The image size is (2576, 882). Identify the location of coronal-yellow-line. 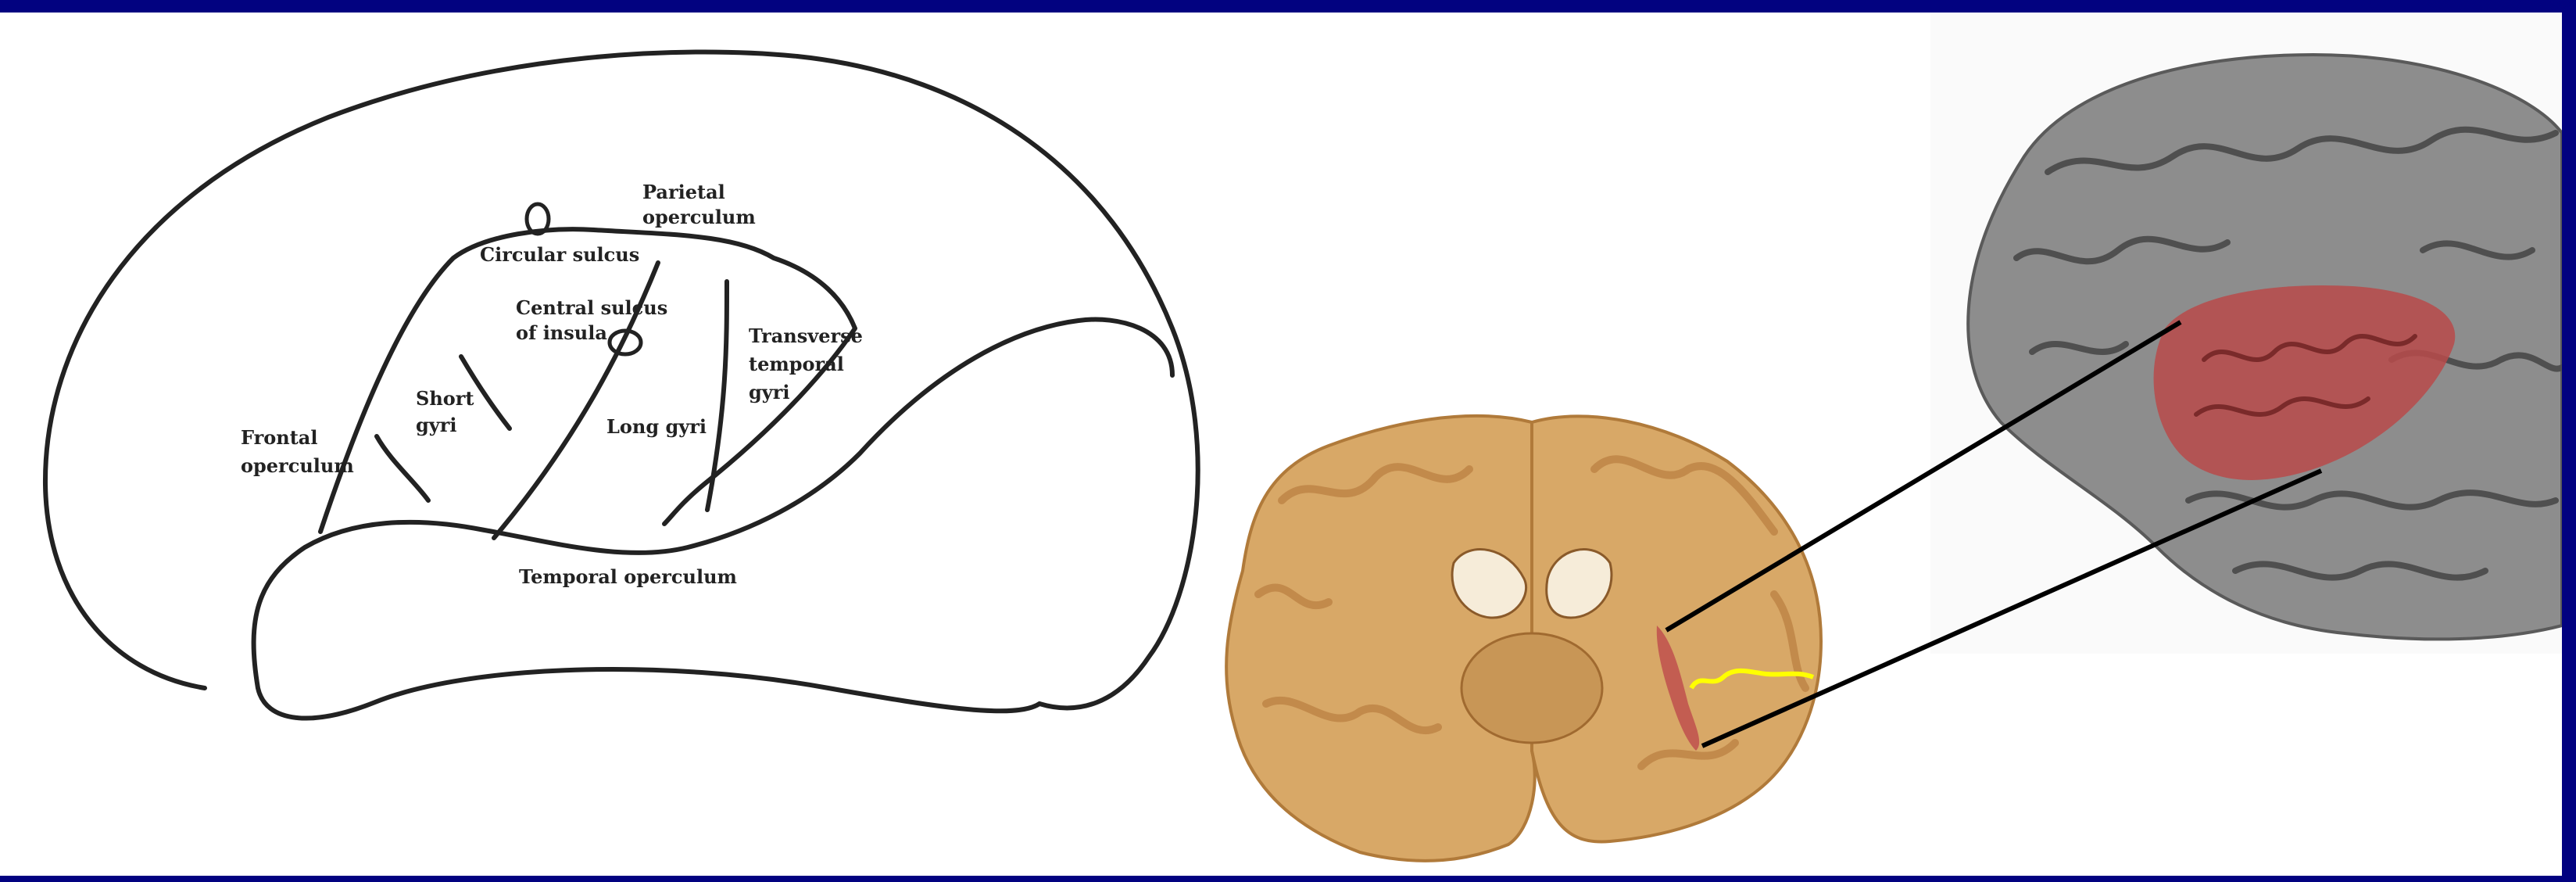
(1752, 680).